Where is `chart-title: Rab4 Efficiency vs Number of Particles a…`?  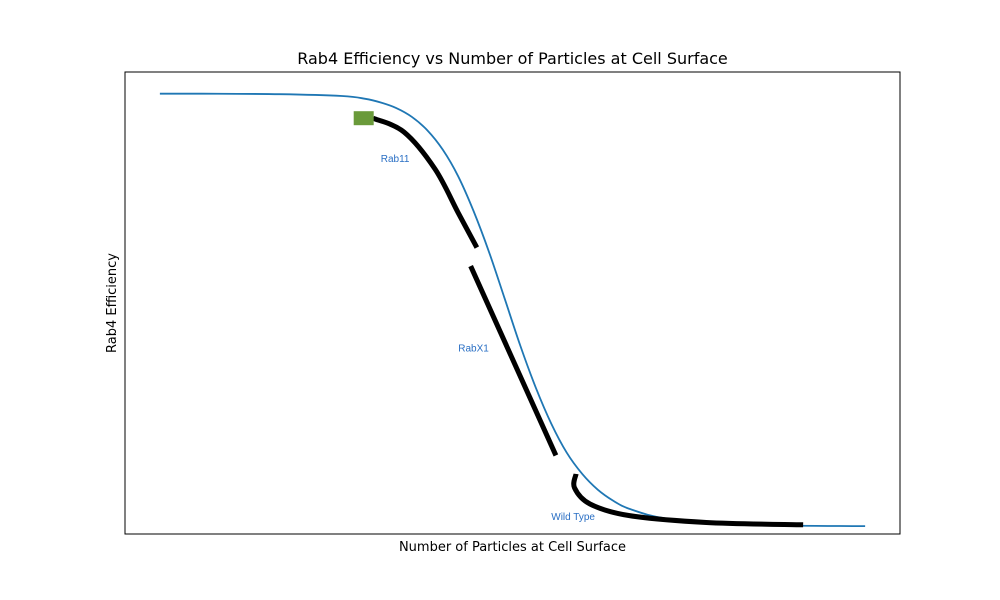 chart-title: Rab4 Efficiency vs Number of Particles a… is located at coordinates (512, 58).